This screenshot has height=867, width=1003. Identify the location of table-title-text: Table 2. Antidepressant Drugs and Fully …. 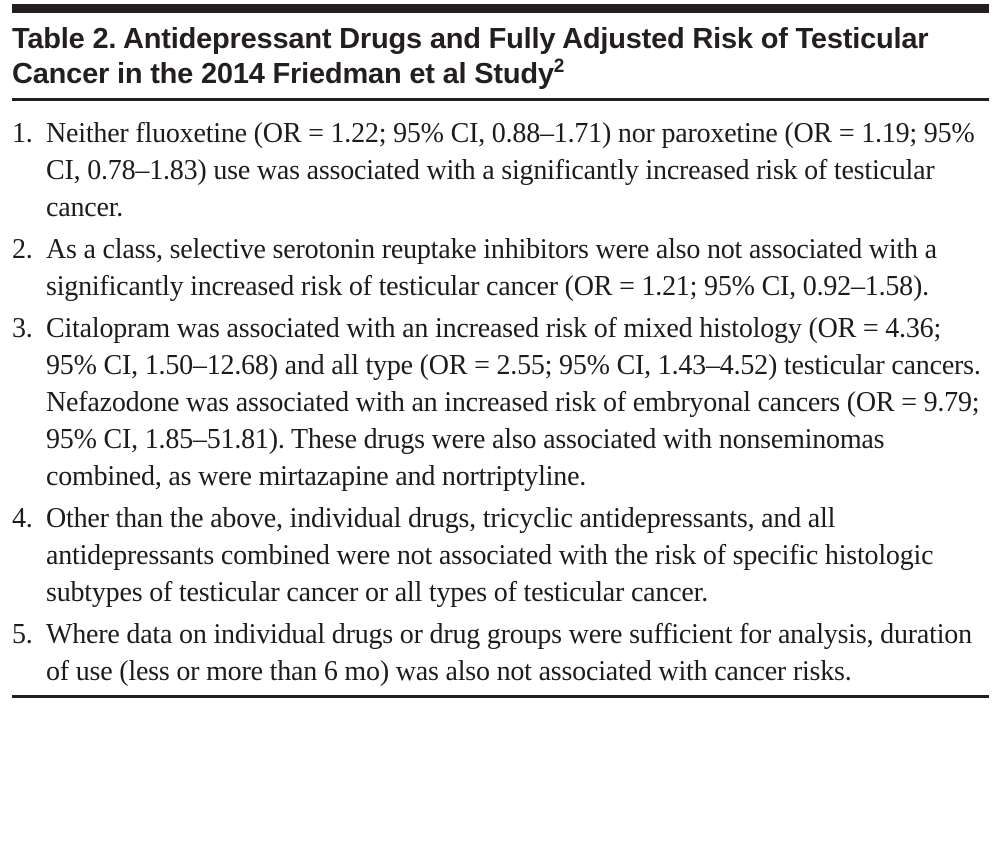
(470, 56).